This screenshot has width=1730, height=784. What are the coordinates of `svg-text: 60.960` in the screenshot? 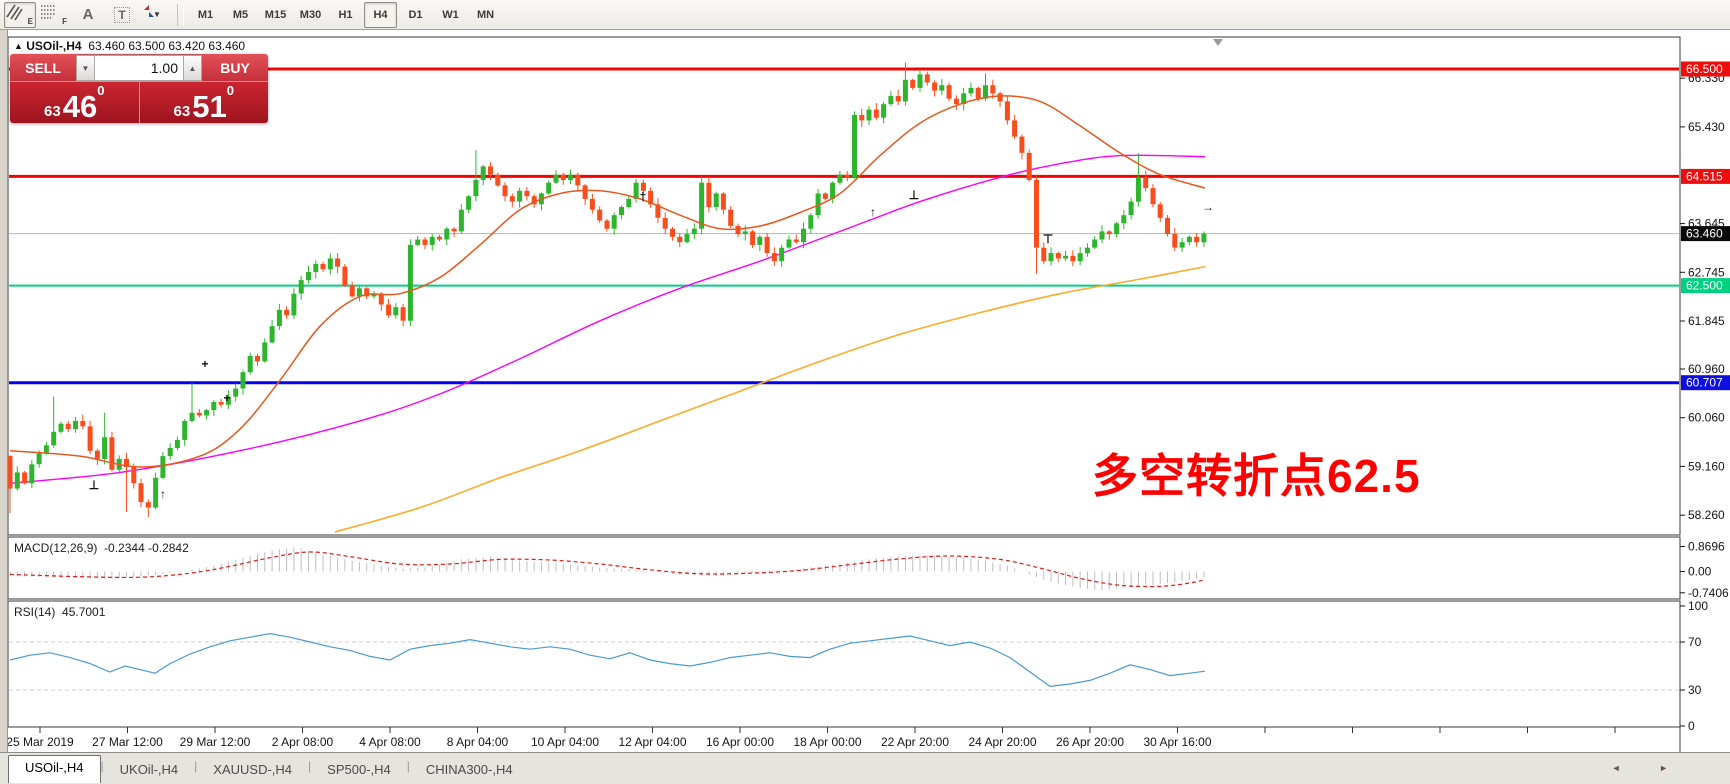 It's located at (1706, 369).